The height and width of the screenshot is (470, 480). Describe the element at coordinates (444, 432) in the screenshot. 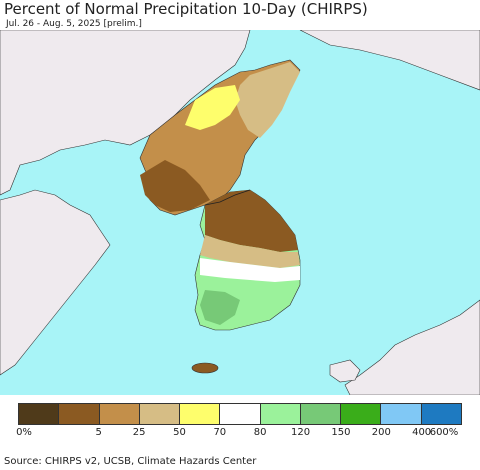

I see `legend-tick-label: 600%` at that location.